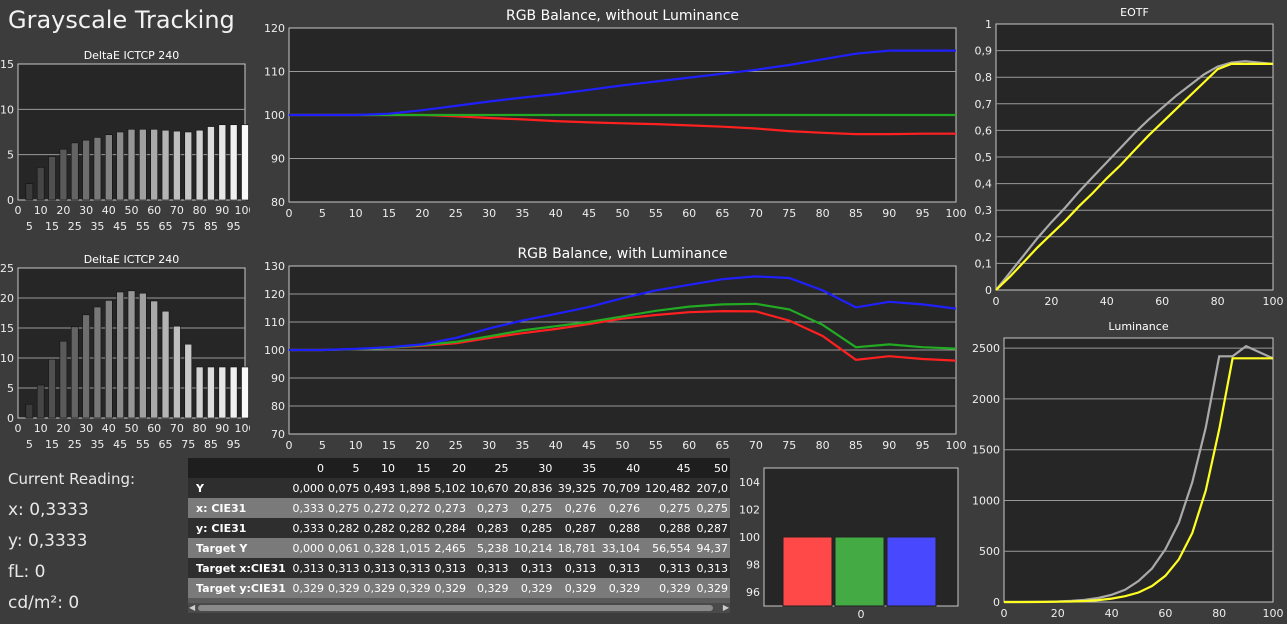 The height and width of the screenshot is (624, 1287). I want to click on rgb-bar-red, so click(807, 571).